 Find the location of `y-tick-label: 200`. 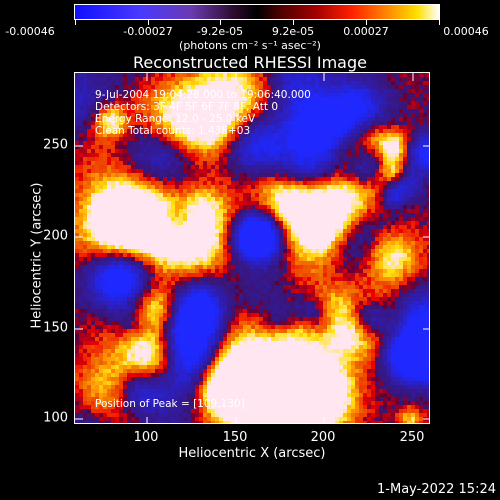

y-tick-label: 200 is located at coordinates (55, 236).